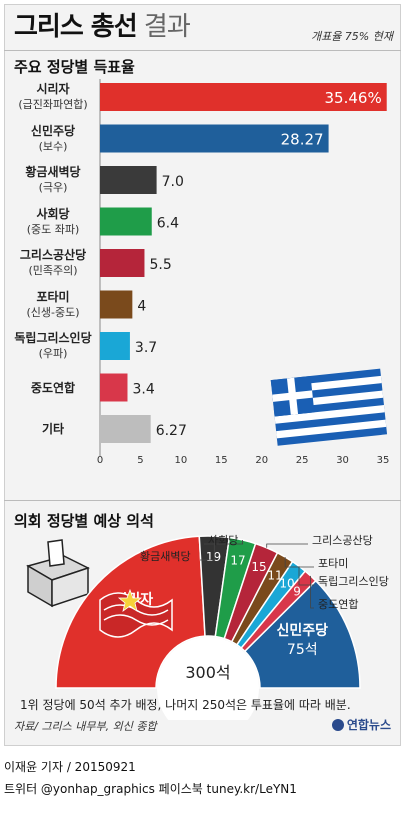  I want to click on syriza-logo-icon, so click(136, 613).